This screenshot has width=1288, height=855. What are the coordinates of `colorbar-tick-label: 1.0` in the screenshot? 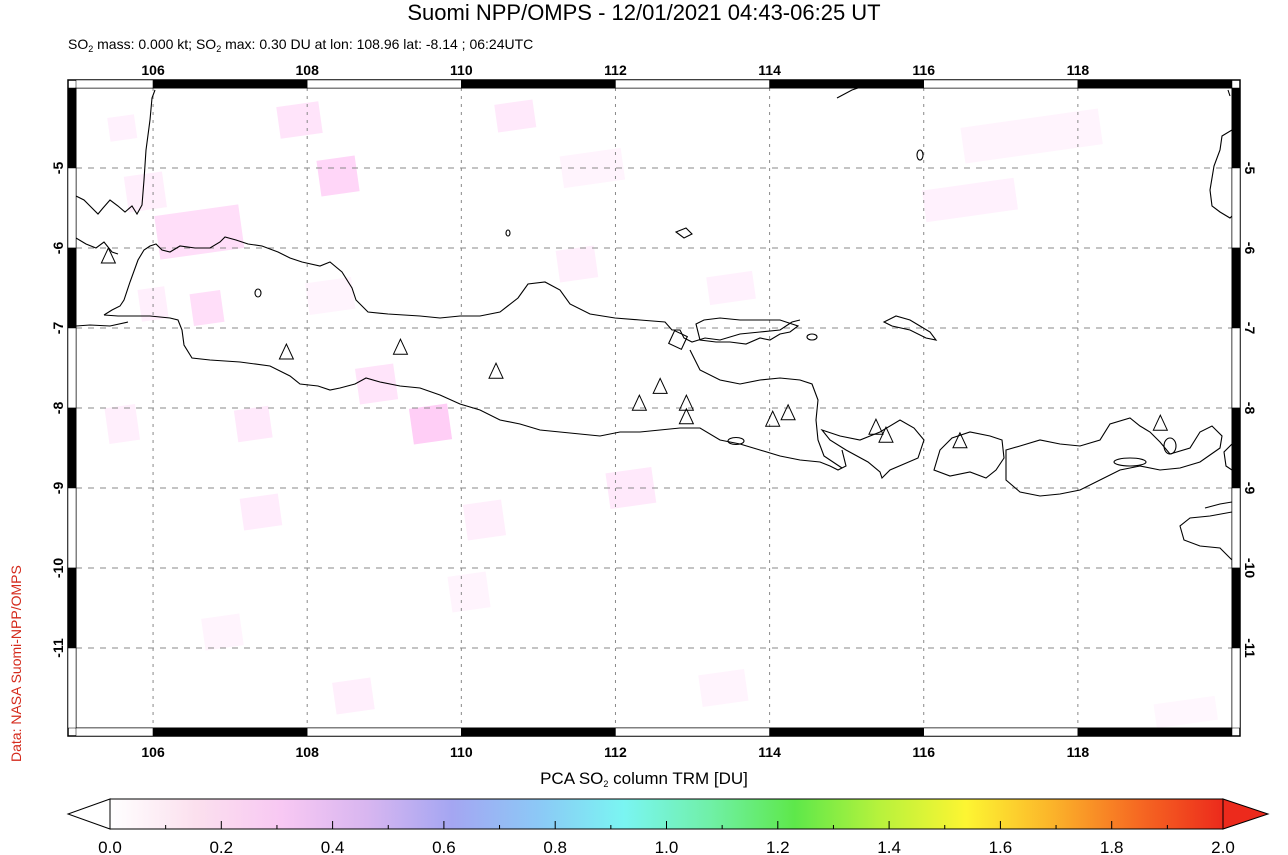 It's located at (667, 846).